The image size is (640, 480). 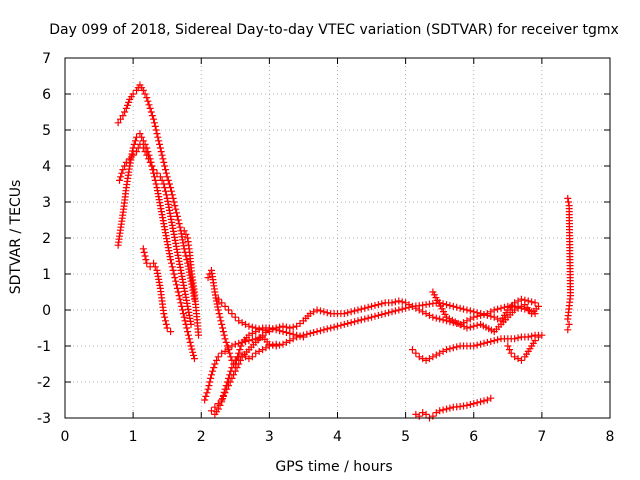 What do you see at coordinates (46, 275) in the screenshot?
I see `y-tick-label: 1` at bounding box center [46, 275].